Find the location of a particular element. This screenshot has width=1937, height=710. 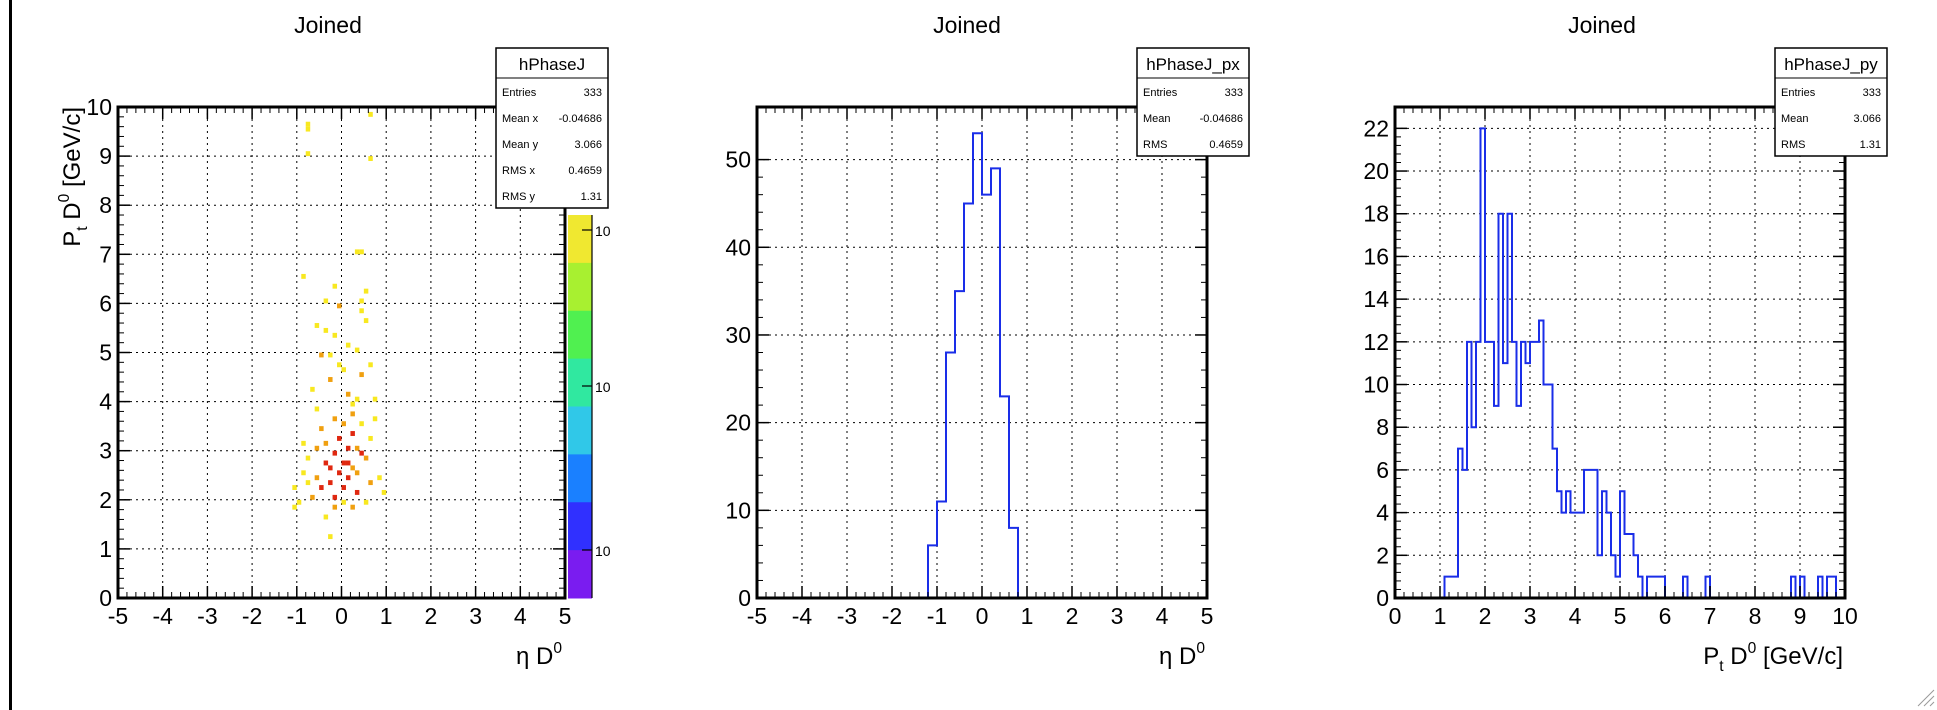

stats-value: 0.4659 is located at coordinates (585, 171).